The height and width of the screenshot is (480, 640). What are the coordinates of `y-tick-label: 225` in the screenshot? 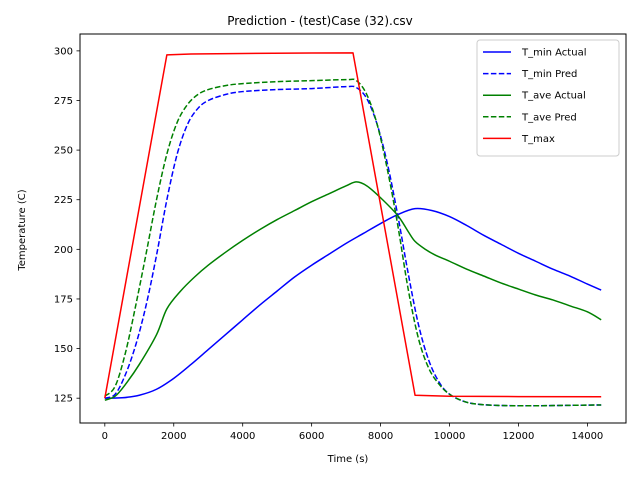 It's located at (63, 200).